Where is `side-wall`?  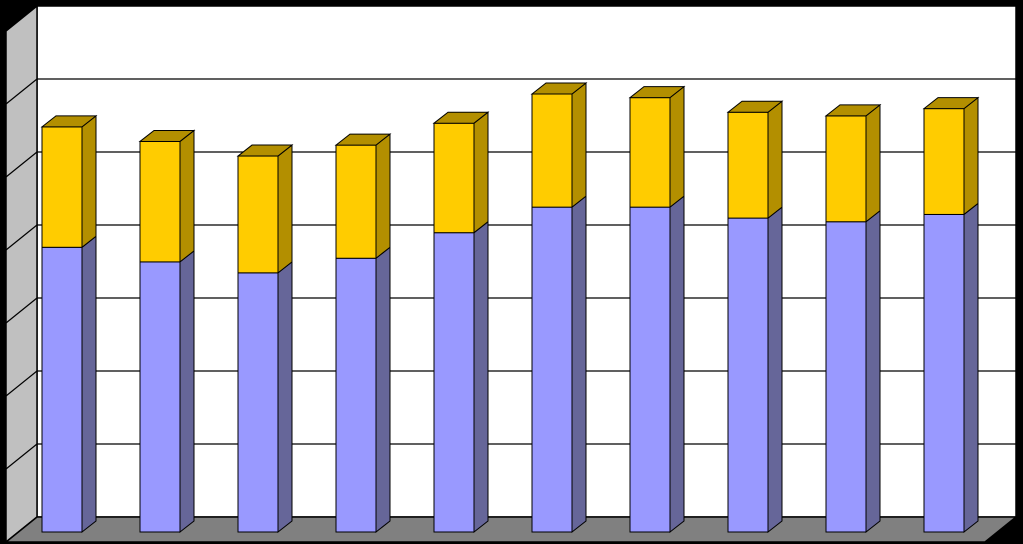 side-wall is located at coordinates (21, 274).